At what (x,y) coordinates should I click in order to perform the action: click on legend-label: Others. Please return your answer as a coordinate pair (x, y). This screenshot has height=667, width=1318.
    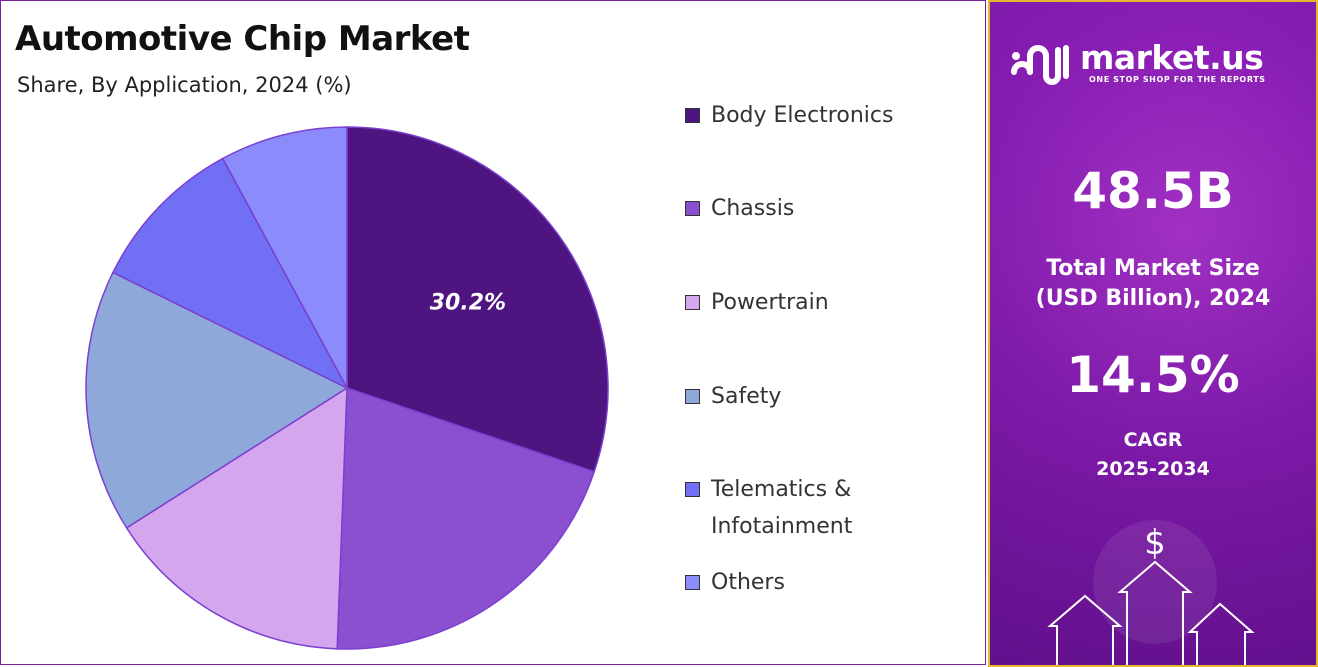
    Looking at the image, I should click on (748, 582).